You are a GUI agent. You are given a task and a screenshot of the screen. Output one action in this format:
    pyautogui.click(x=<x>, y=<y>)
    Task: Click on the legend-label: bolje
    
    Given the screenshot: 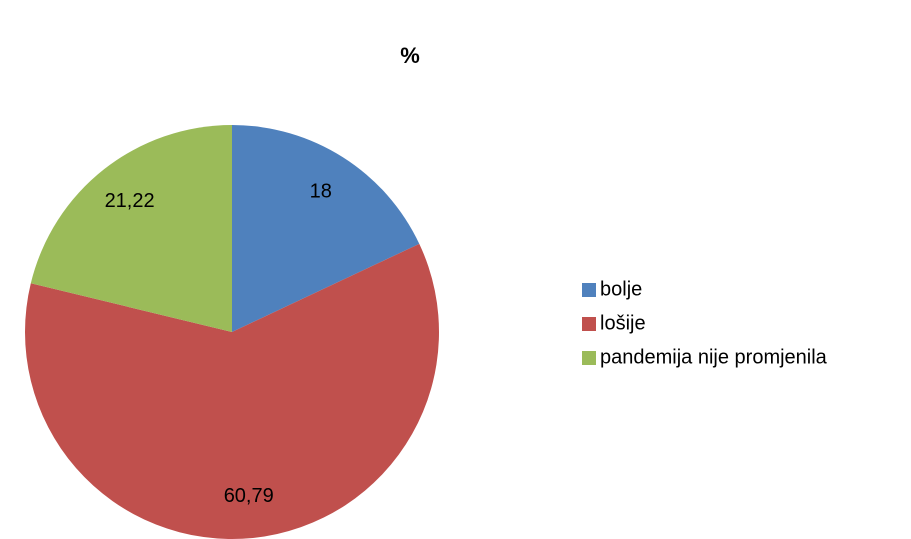 What is the action you would take?
    pyautogui.click(x=621, y=289)
    